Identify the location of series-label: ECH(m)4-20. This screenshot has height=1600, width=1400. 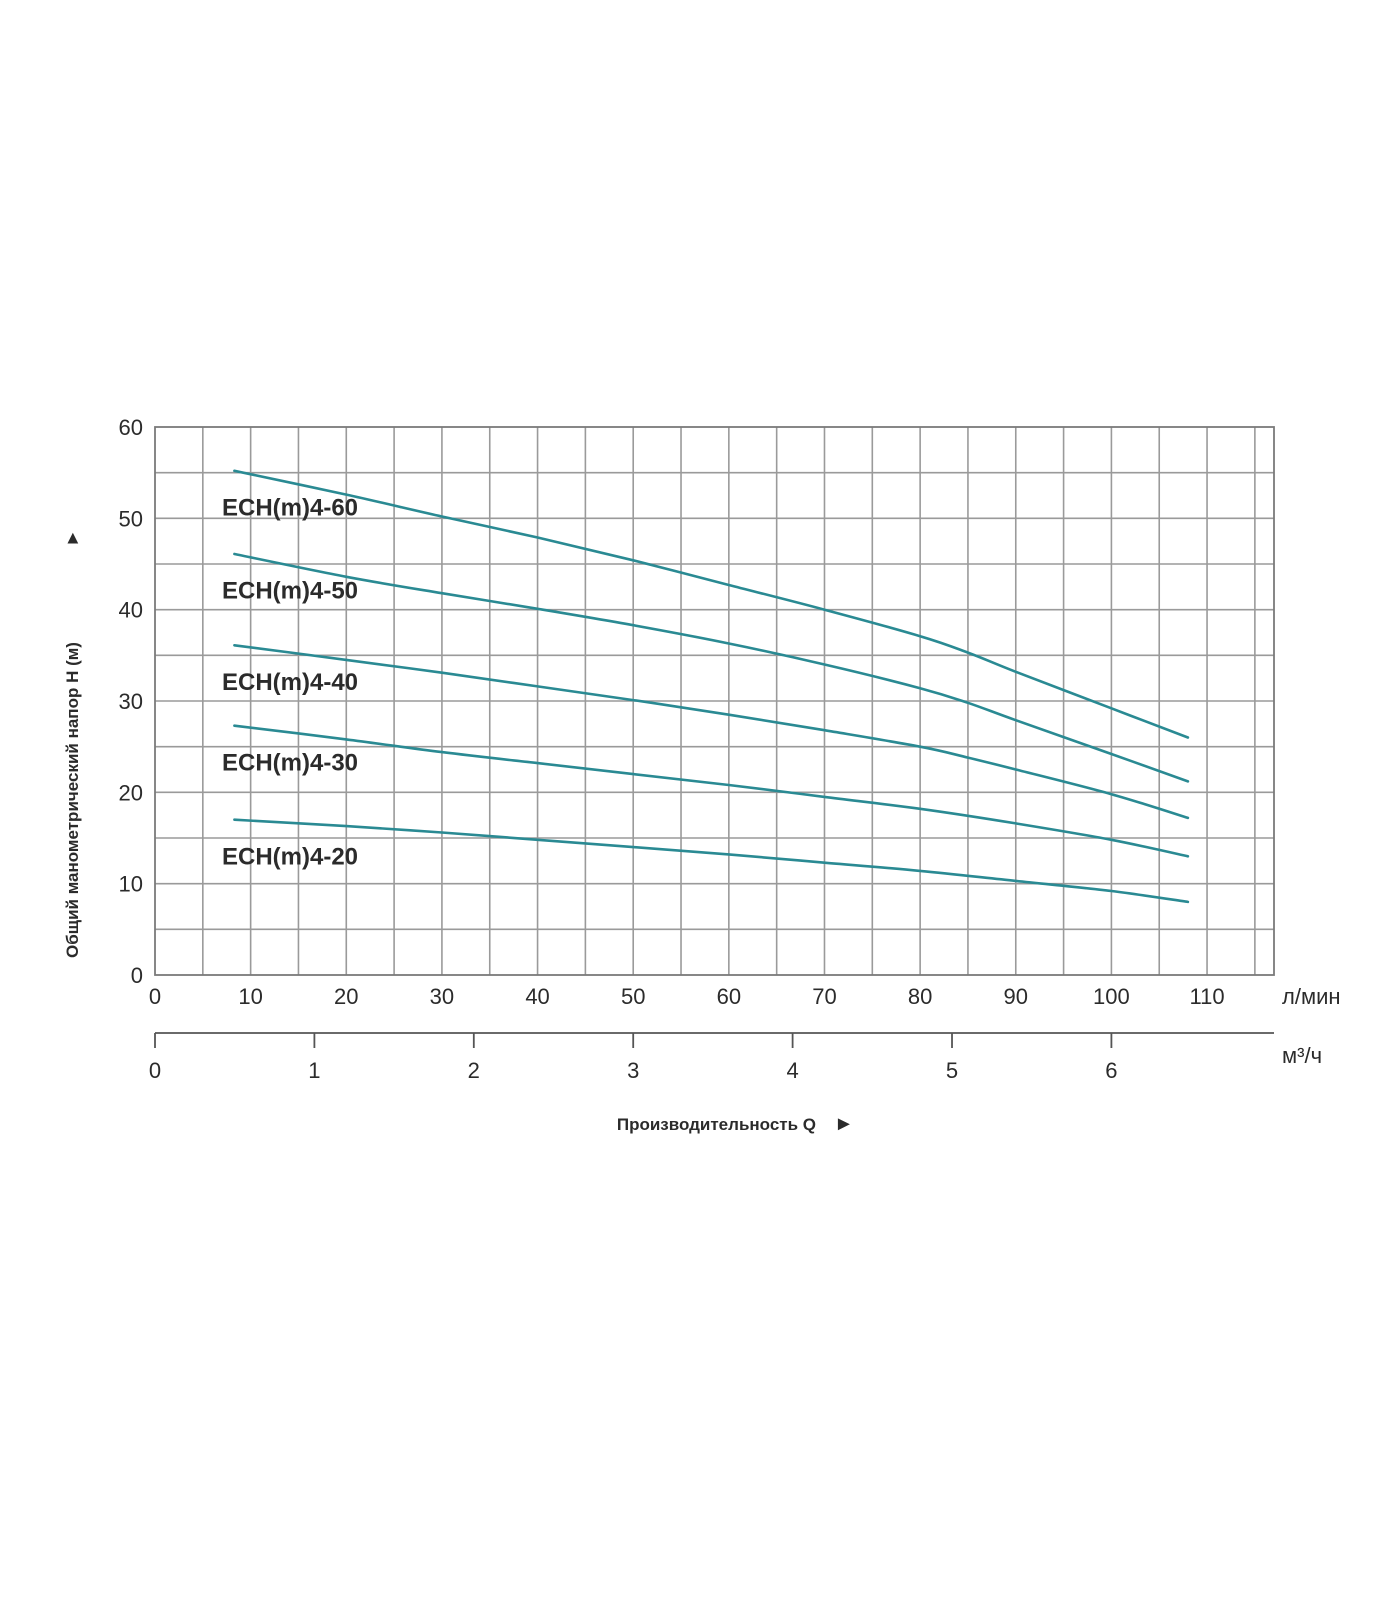
(290, 856).